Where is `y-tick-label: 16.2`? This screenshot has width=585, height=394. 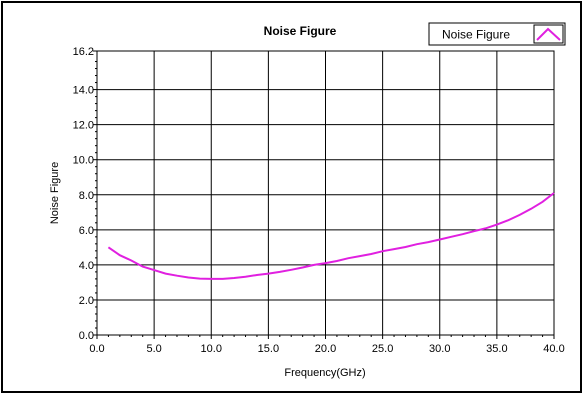 y-tick-label: 16.2 is located at coordinates (83, 52).